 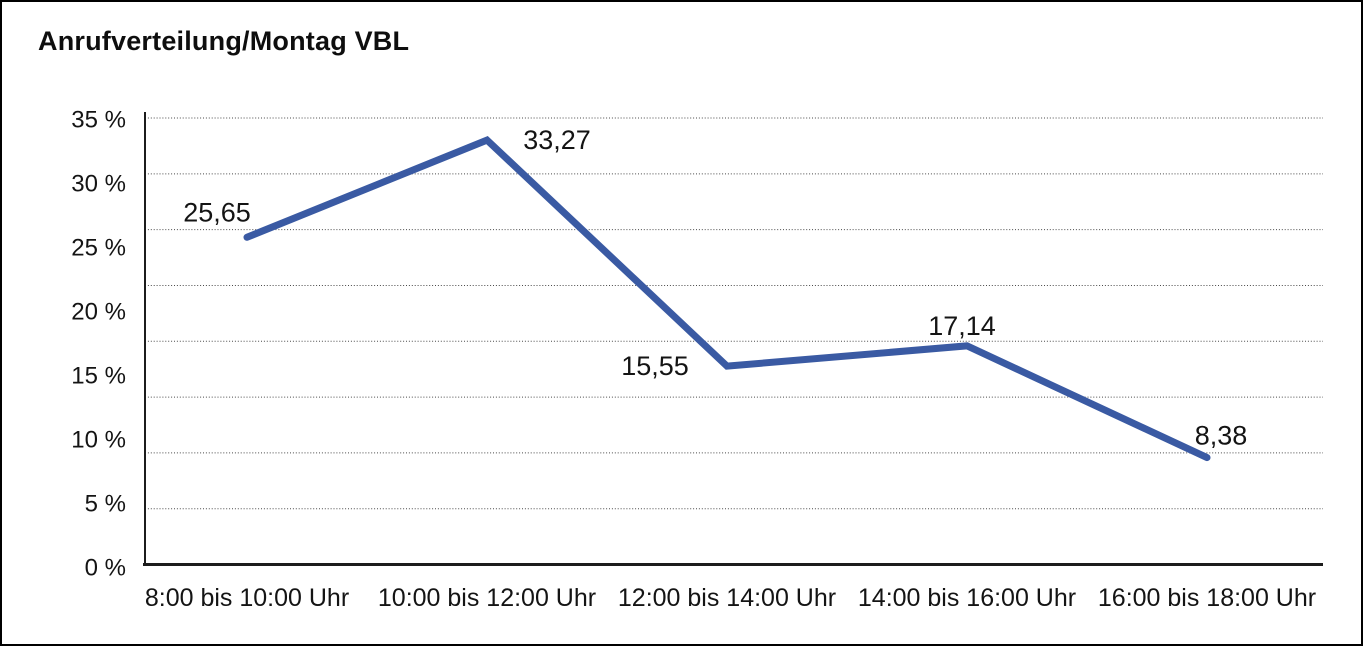 What do you see at coordinates (217, 212) in the screenshot?
I see `data-point-label: 25,65` at bounding box center [217, 212].